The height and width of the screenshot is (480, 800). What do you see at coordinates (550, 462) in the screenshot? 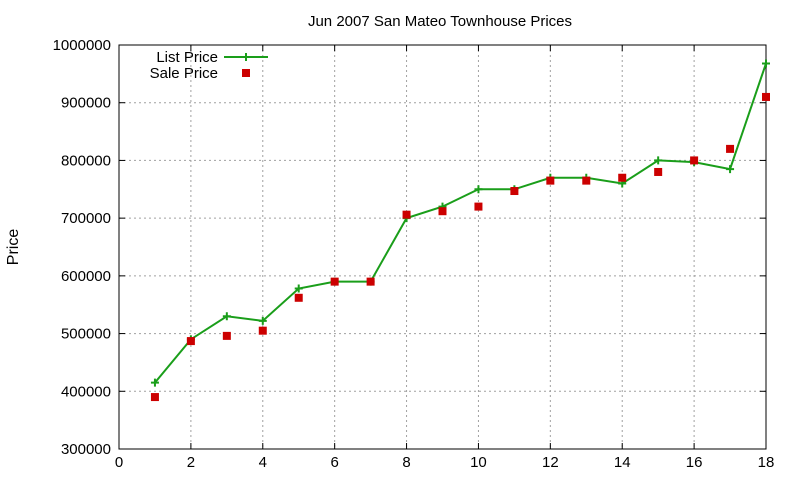
I see `x-tick-label: 12` at bounding box center [550, 462].